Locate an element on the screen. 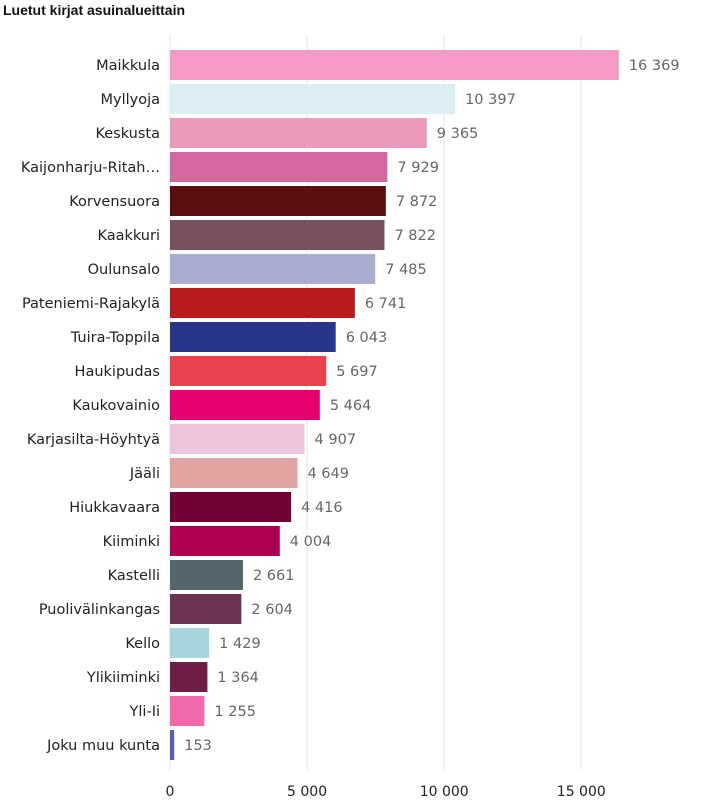 The width and height of the screenshot is (710, 807). category-label: Kiiminki is located at coordinates (131, 542).